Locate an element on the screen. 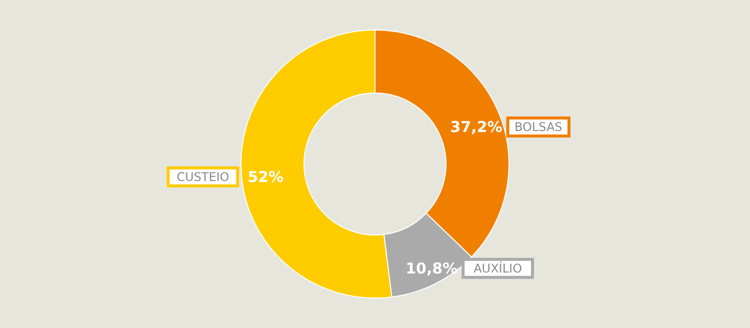 The height and width of the screenshot is (328, 750). slice-label: AUXÍLIO is located at coordinates (498, 268).